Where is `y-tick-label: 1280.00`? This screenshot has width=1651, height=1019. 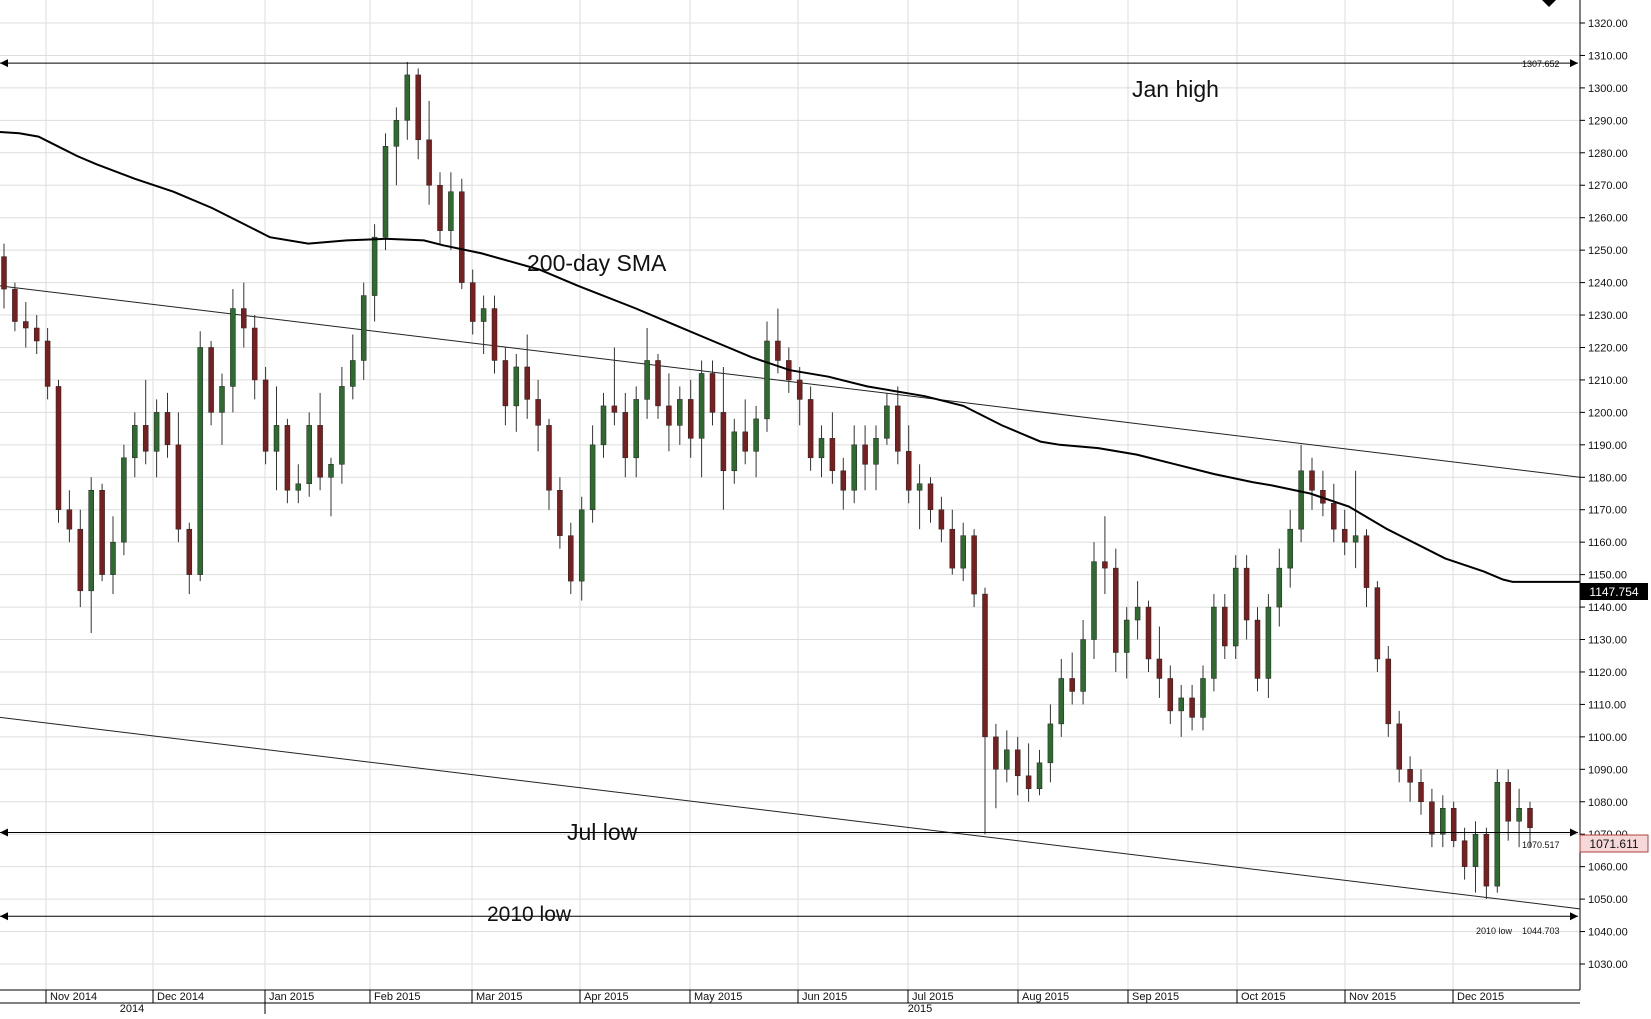
y-tick-label: 1280.00 is located at coordinates (1608, 154).